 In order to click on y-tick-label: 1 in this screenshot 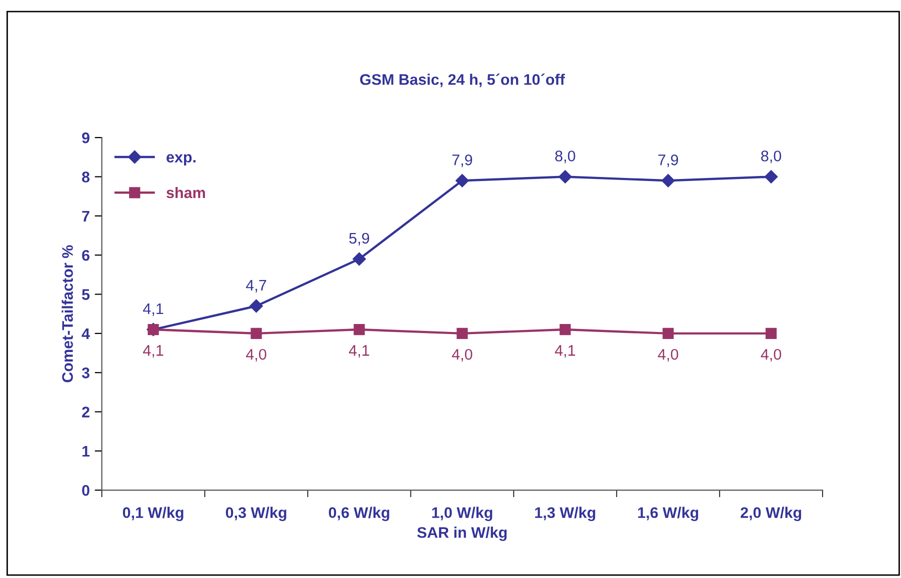, I will do `click(86, 451)`.